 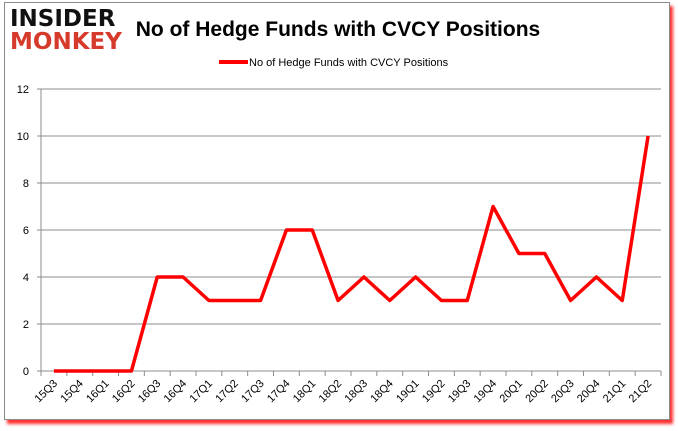 What do you see at coordinates (537, 392) in the screenshot?
I see `x-tick-label: 20Q2` at bounding box center [537, 392].